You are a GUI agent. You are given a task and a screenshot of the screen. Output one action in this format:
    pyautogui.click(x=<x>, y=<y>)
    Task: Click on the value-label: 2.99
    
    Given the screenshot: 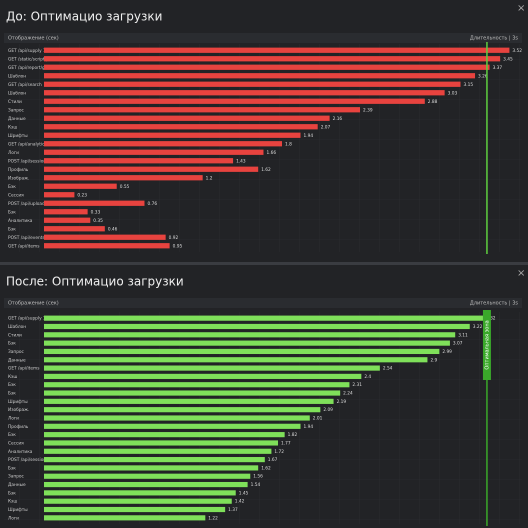 What is the action you would take?
    pyautogui.click(x=447, y=352)
    